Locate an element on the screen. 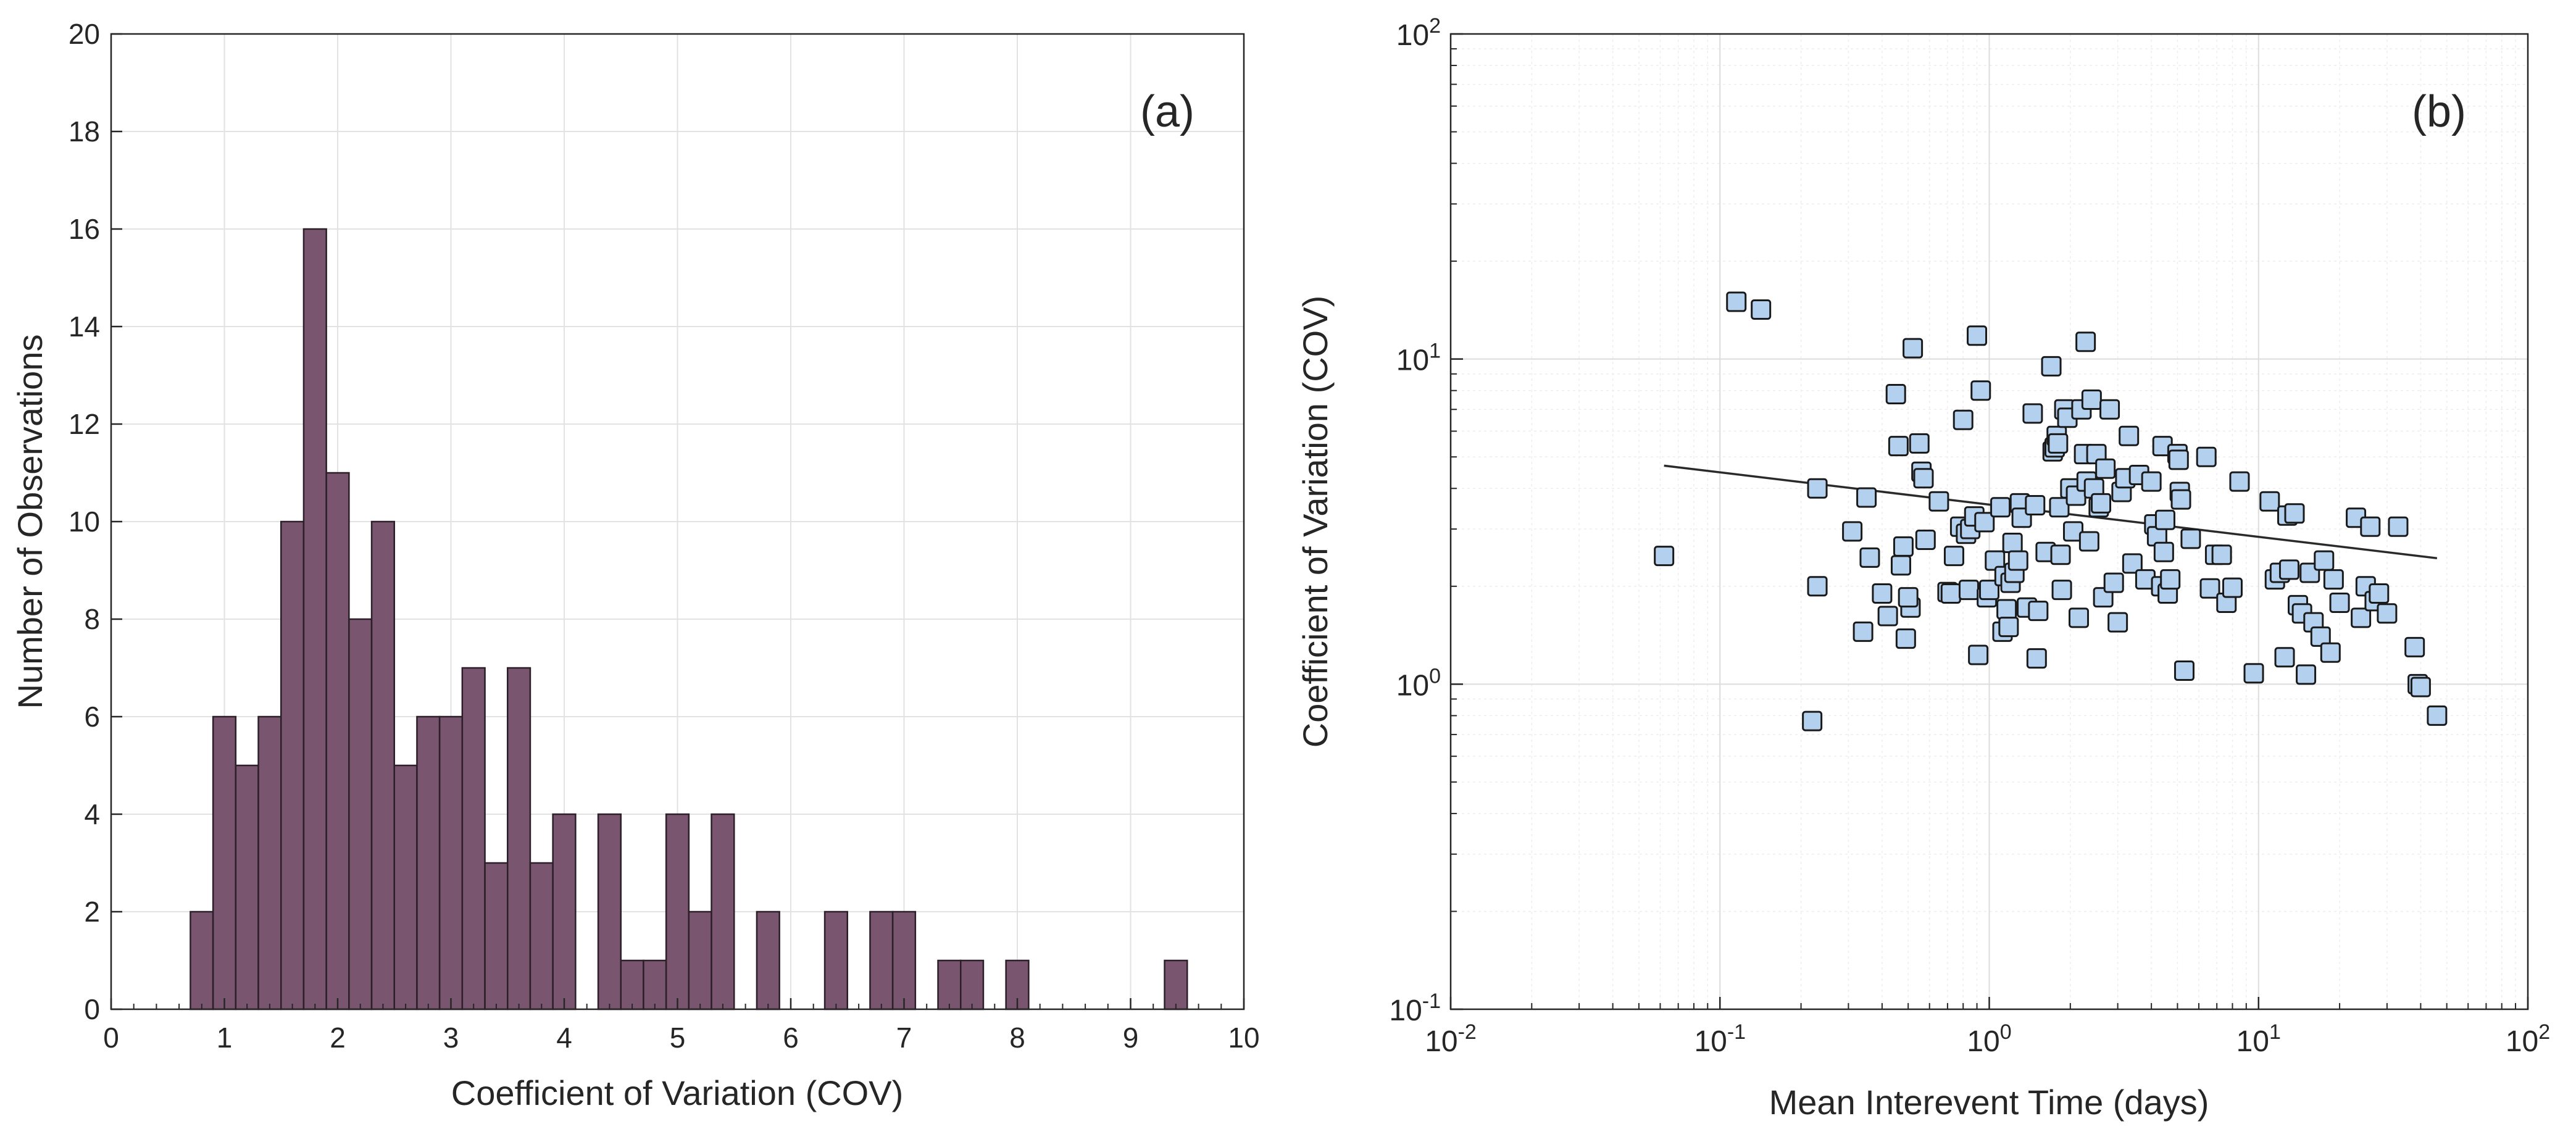 The image size is (2576, 1129). histogram-x-tick-label: 2 is located at coordinates (338, 1038).